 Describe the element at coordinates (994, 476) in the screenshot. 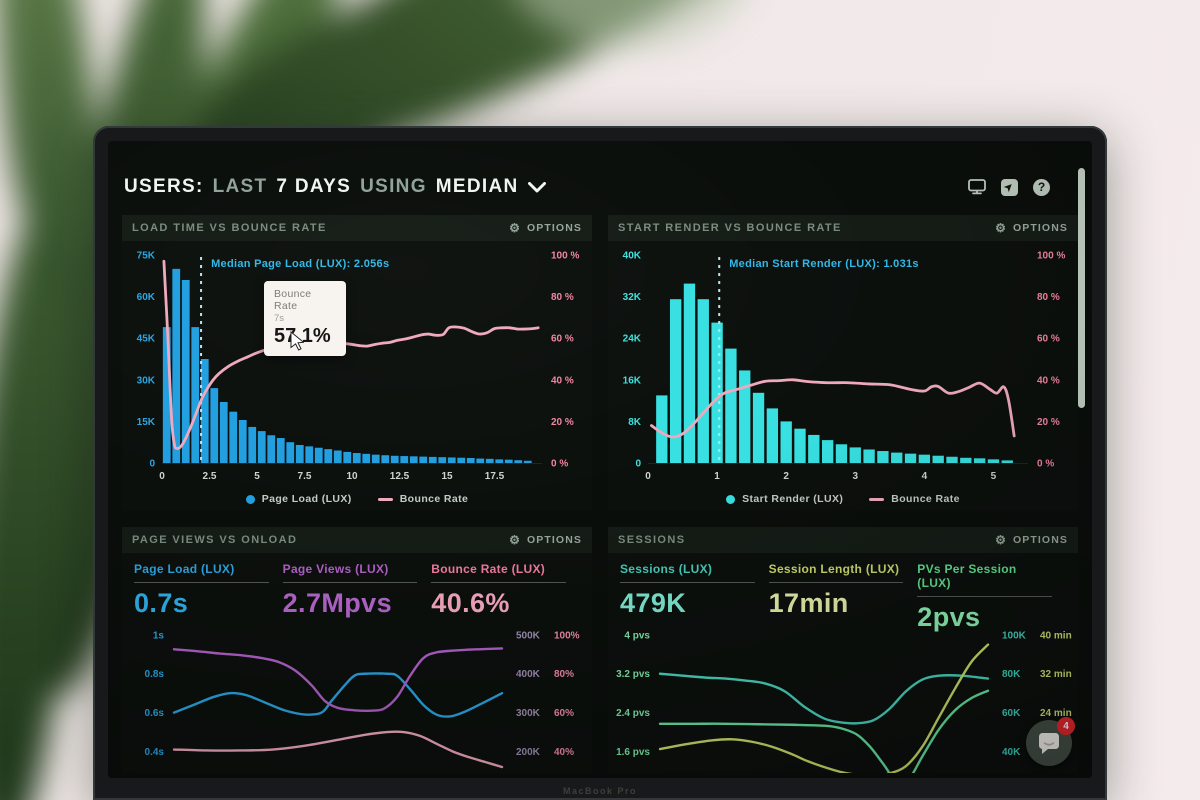

I see `svg-text: 5` at that location.